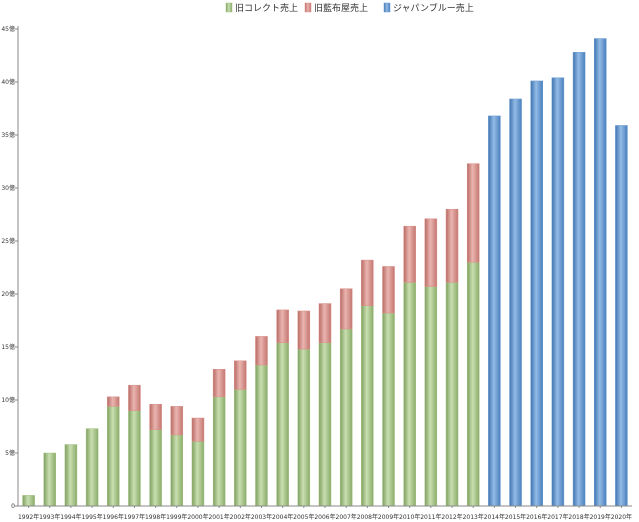 The image size is (639, 522). Describe the element at coordinates (261, 351) in the screenshot. I see `bar-2003年-series-1` at that location.